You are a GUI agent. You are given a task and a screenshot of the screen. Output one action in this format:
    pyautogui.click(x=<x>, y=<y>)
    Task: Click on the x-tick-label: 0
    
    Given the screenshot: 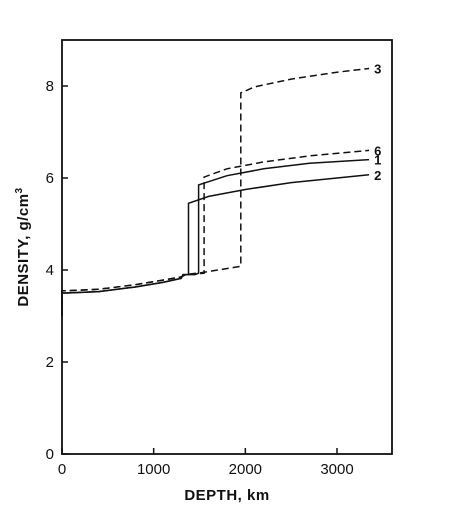 What is the action you would take?
    pyautogui.click(x=62, y=469)
    